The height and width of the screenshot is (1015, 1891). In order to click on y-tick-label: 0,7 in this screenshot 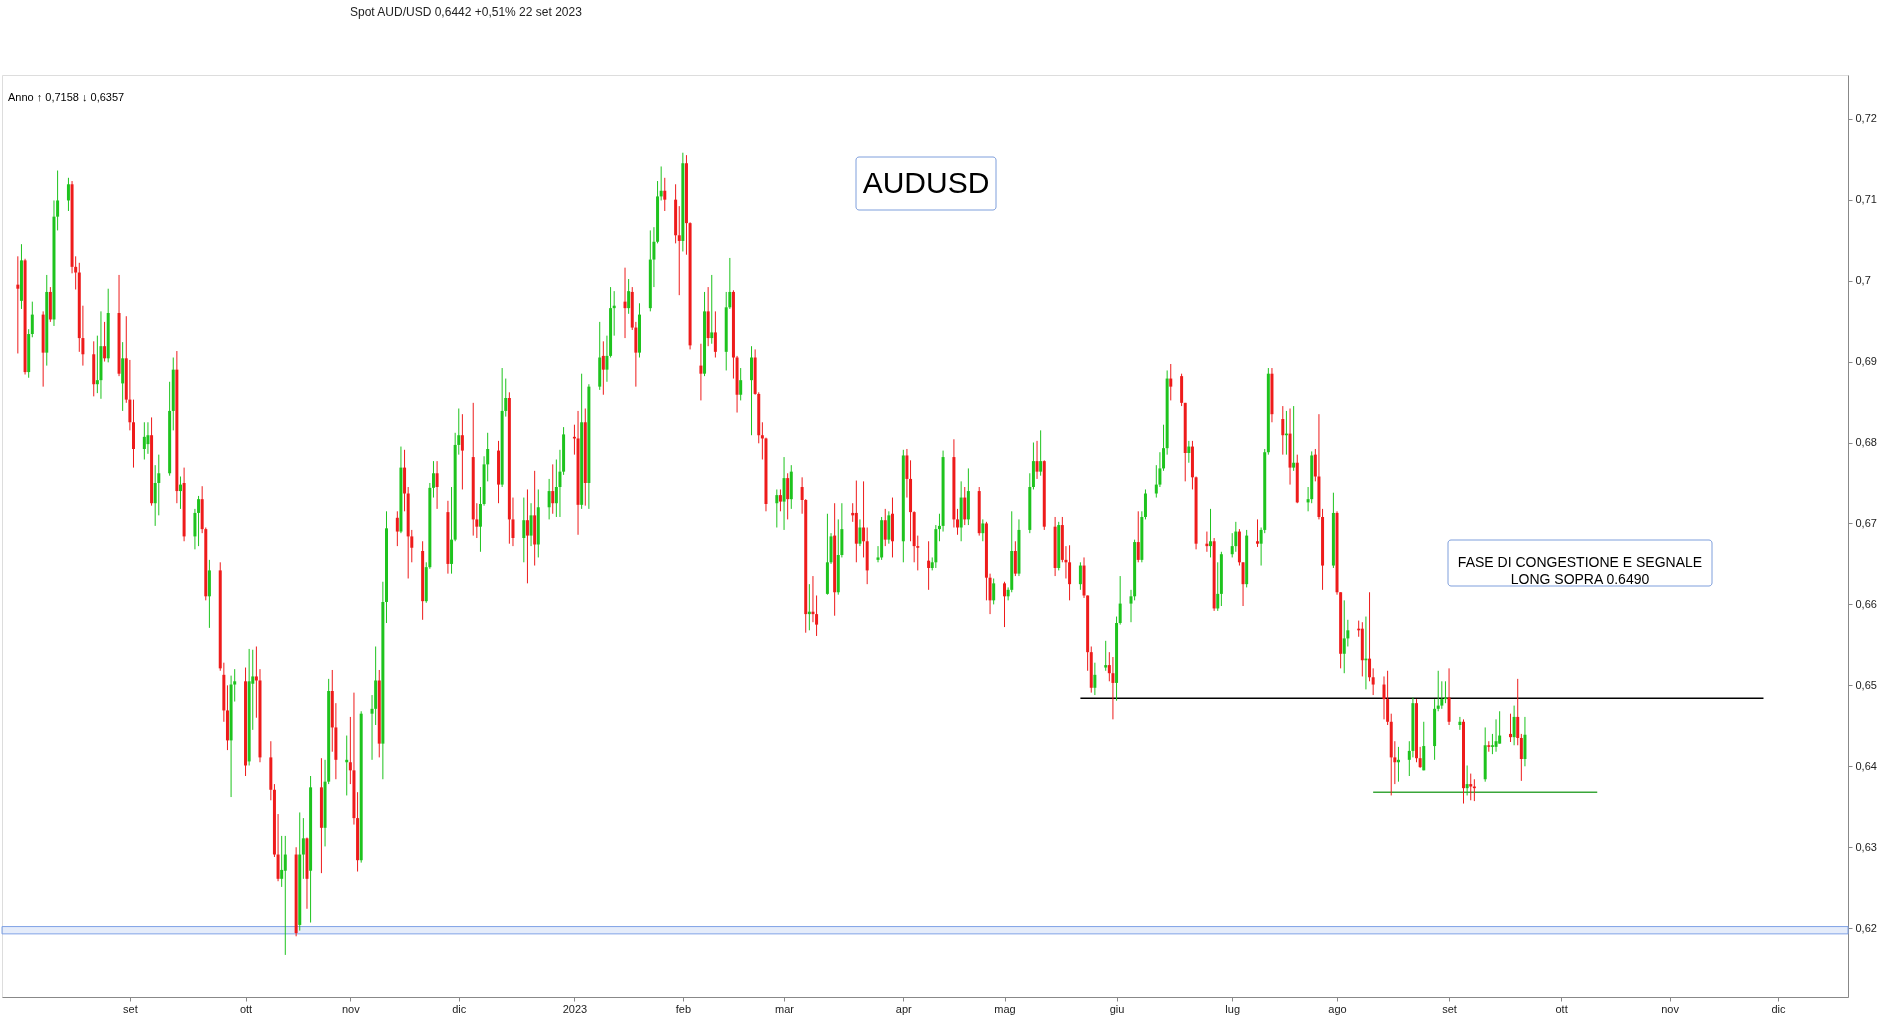, I will do `click(1863, 280)`.